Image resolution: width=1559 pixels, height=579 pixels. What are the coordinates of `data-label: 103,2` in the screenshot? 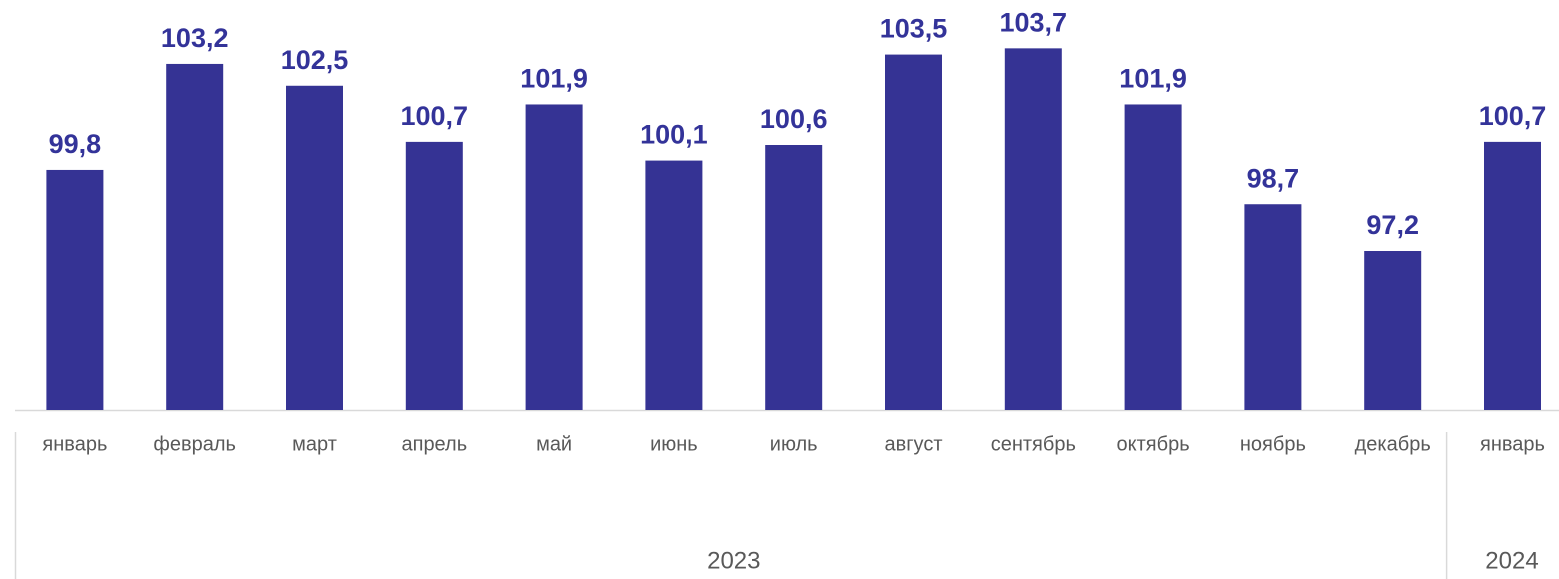 It's located at (195, 38).